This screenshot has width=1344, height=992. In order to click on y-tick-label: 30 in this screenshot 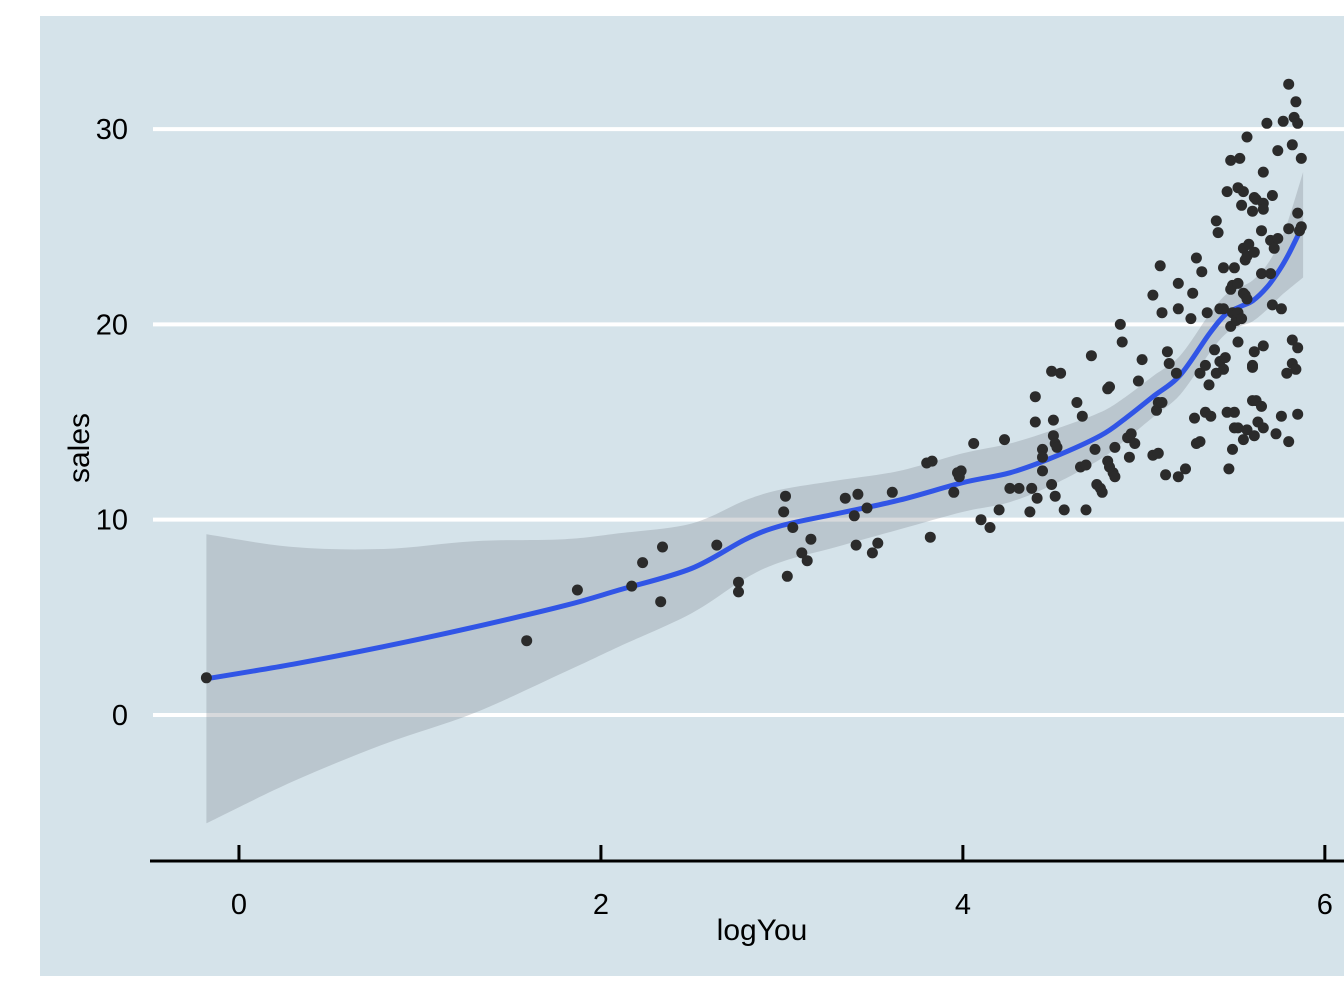, I will do `click(112, 130)`.